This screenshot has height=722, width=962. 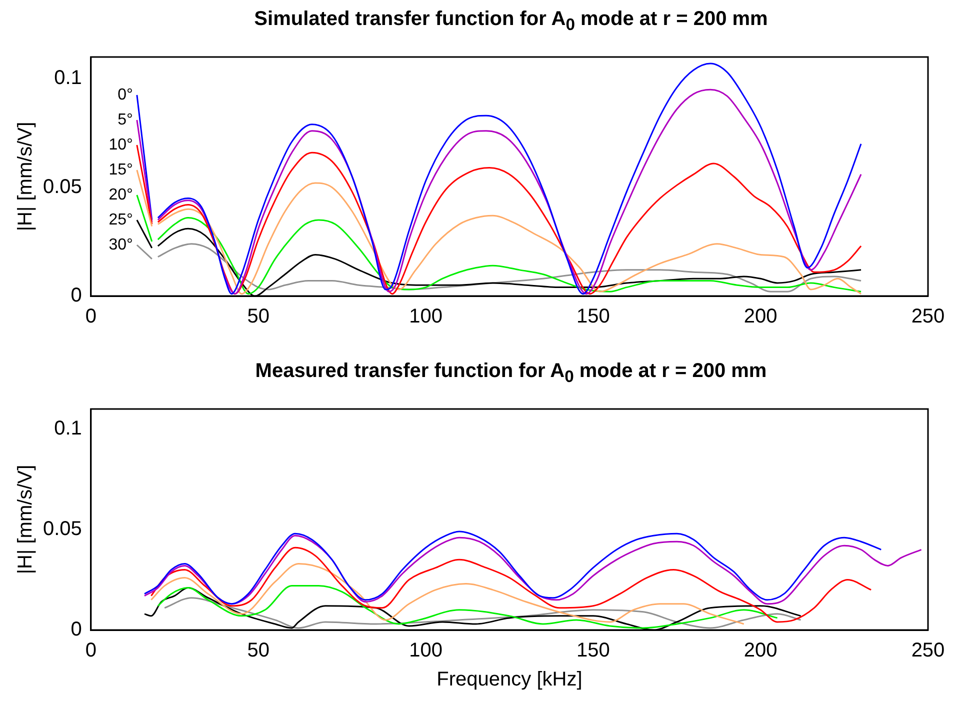 I want to click on text: 20°, so click(x=120, y=195).